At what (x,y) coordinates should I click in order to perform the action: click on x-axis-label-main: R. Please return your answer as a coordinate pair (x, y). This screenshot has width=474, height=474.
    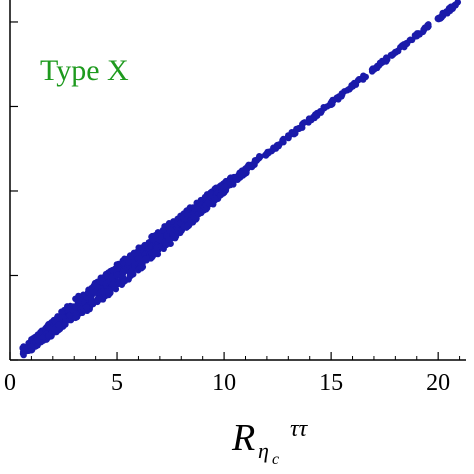
    Looking at the image, I should click on (243, 438).